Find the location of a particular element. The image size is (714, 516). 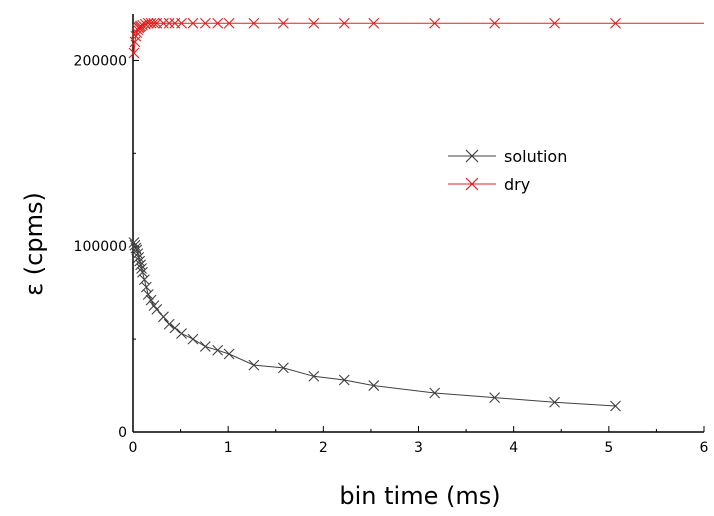

y-tick-label: 100000 is located at coordinates (100, 247).